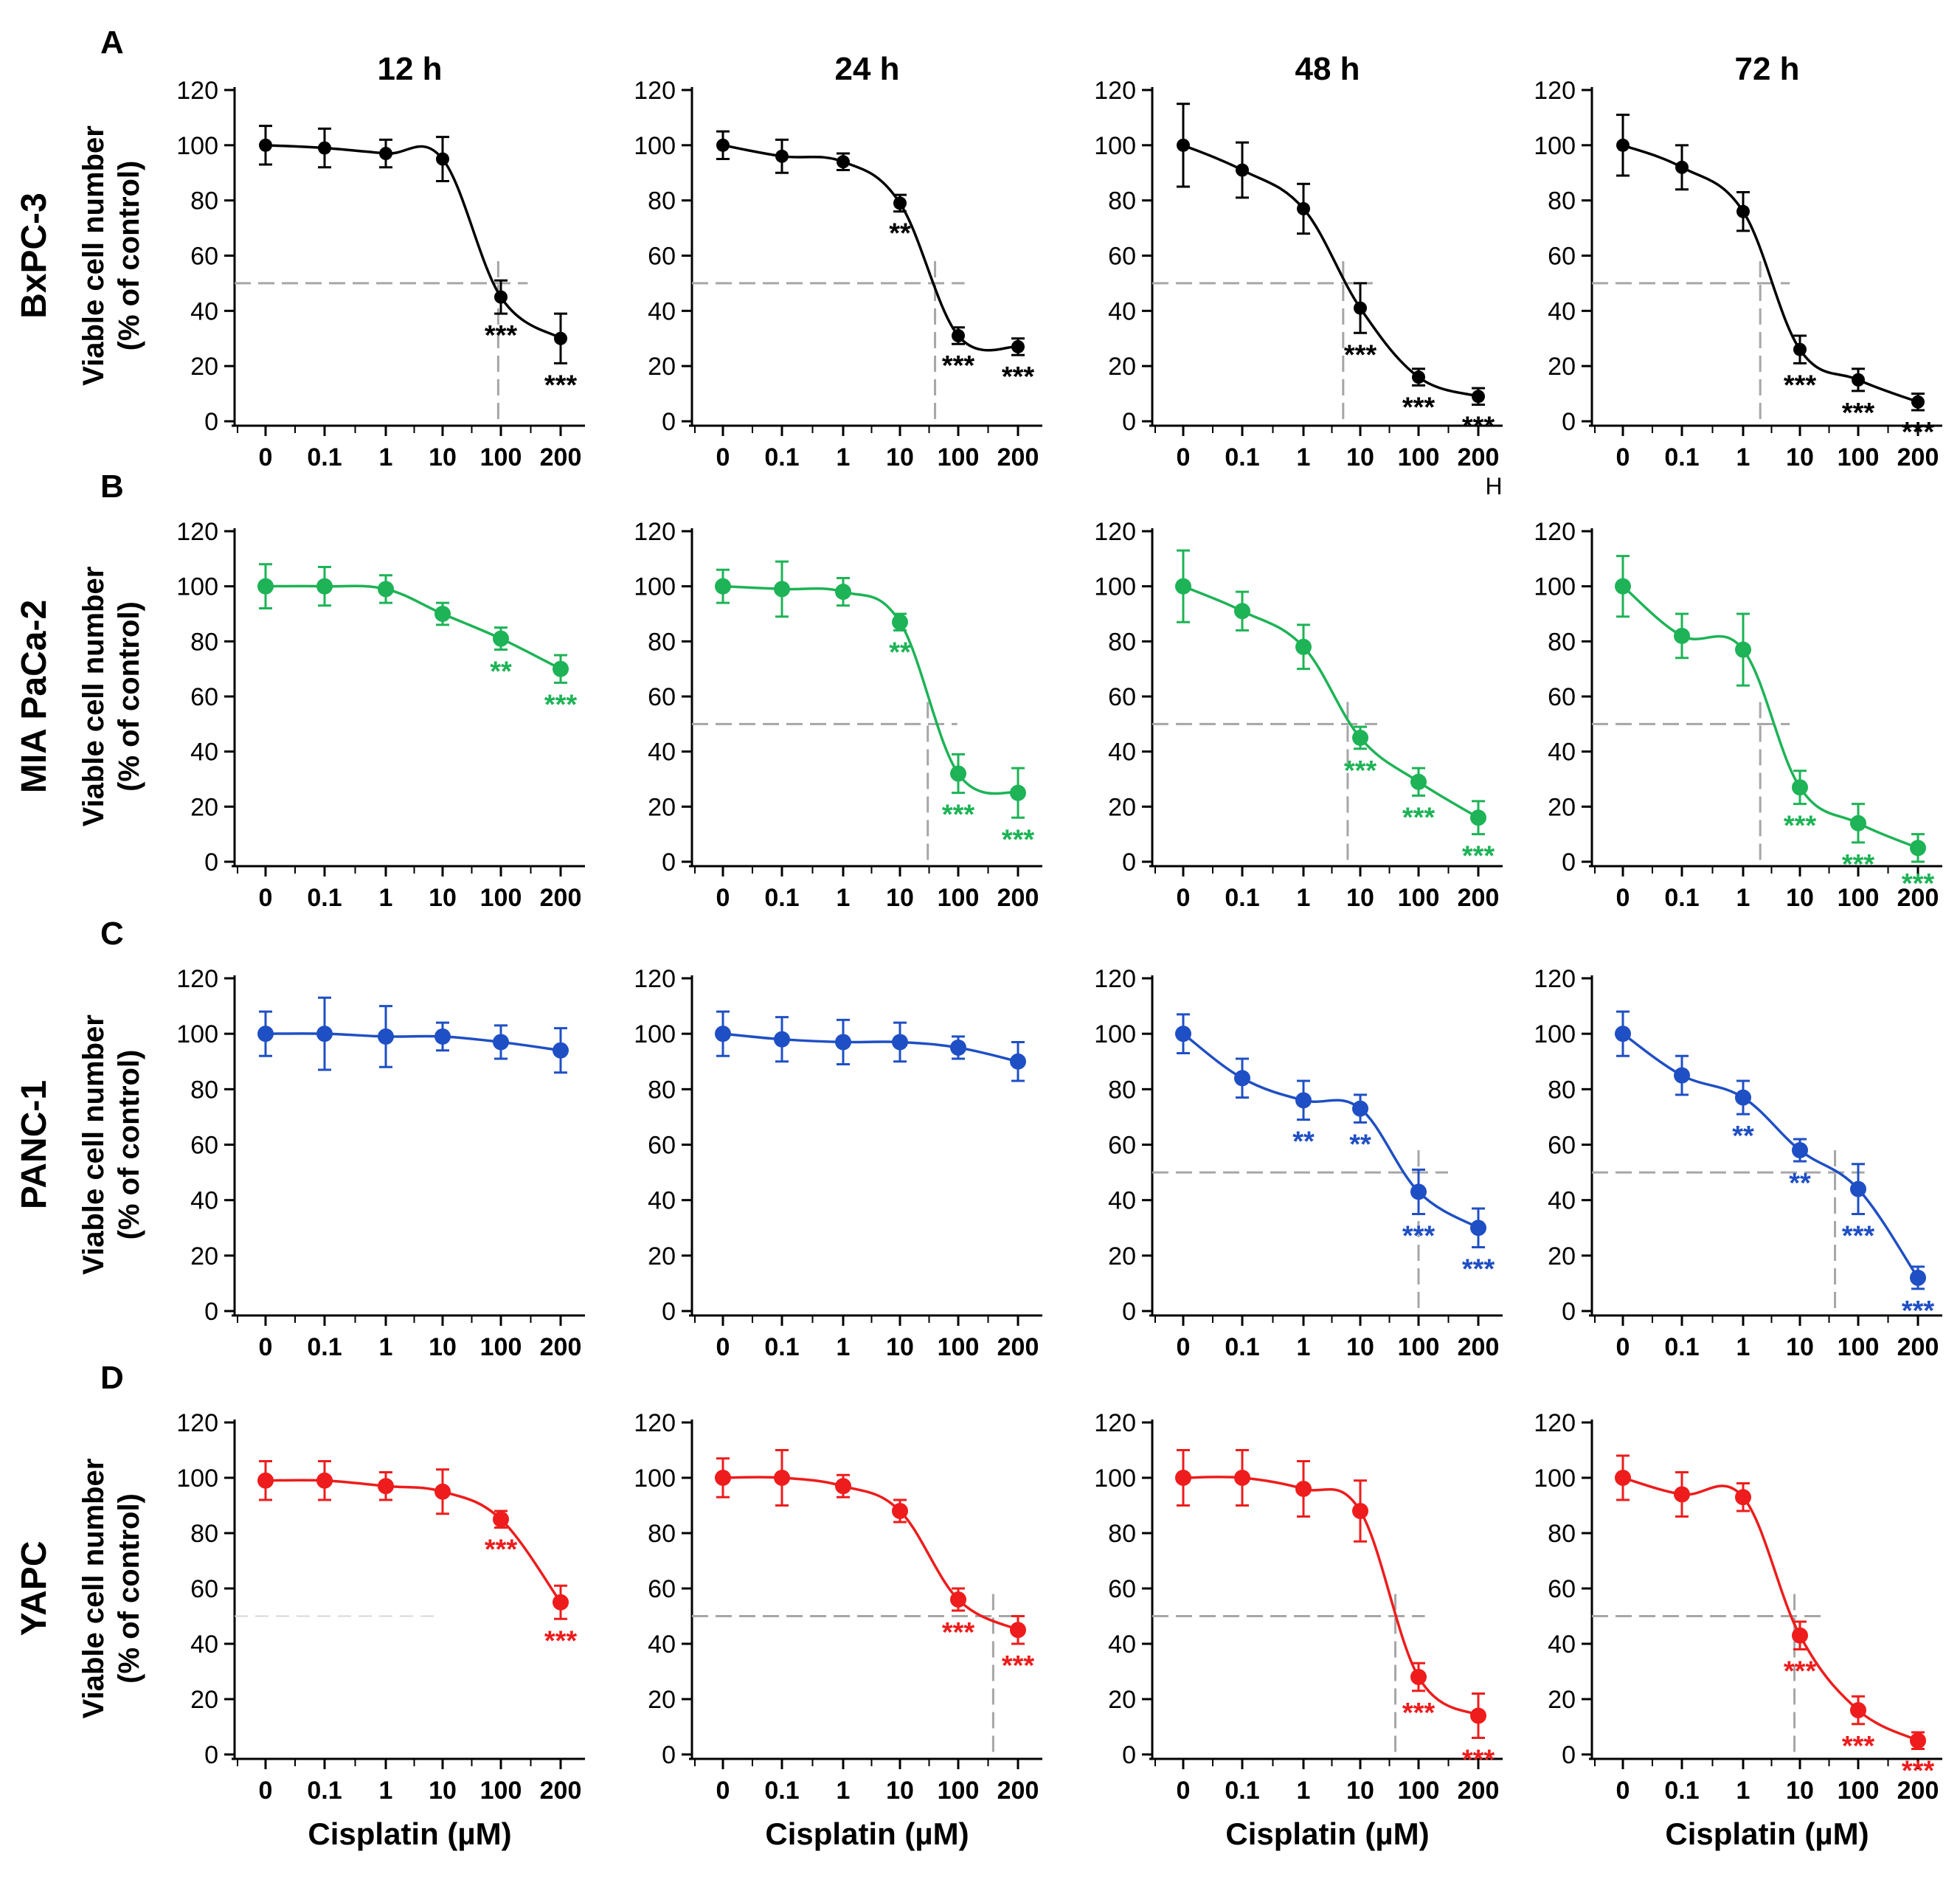  What do you see at coordinates (867, 1833) in the screenshot?
I see `x-axis-label: Cisplatin (µM)` at bounding box center [867, 1833].